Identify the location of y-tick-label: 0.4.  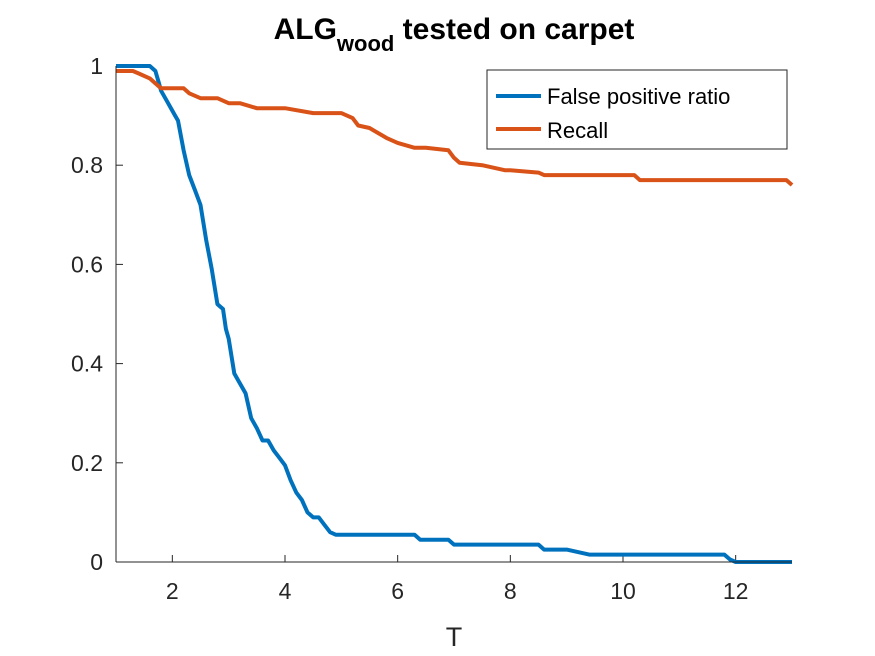
(87, 364).